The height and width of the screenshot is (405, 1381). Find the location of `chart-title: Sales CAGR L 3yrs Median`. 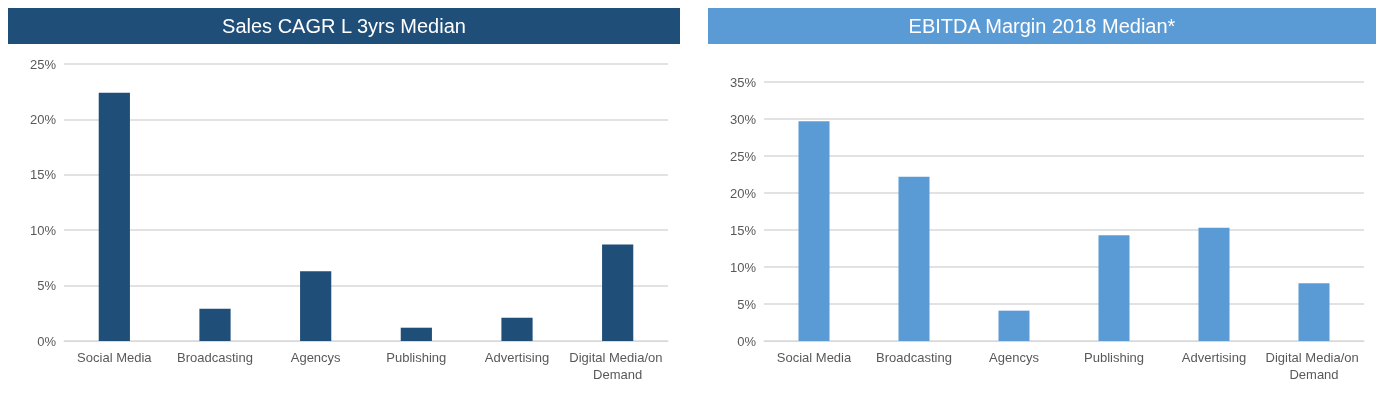

chart-title: Sales CAGR L 3yrs Median is located at coordinates (344, 26).